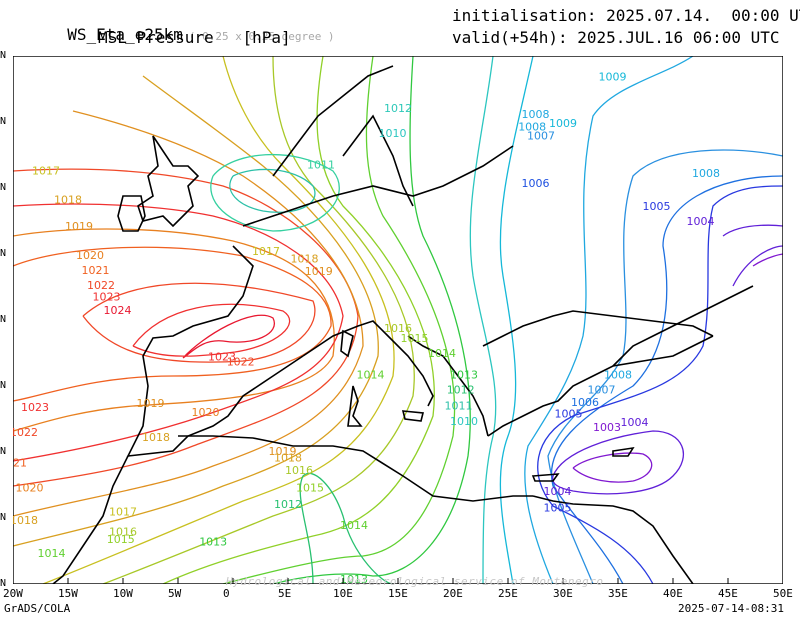 The width and height of the screenshot is (800, 618). Describe the element at coordinates (125, 34) in the screenshot. I see `model-name: WS_Eta_e25km` at that location.